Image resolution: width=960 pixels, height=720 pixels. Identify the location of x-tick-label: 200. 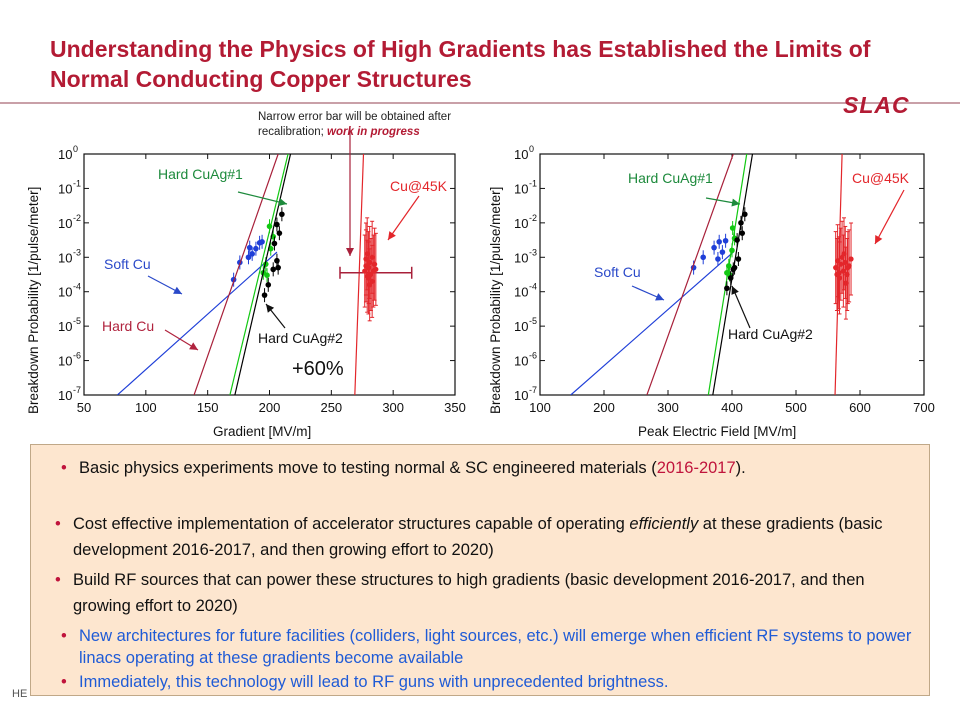
(270, 407).